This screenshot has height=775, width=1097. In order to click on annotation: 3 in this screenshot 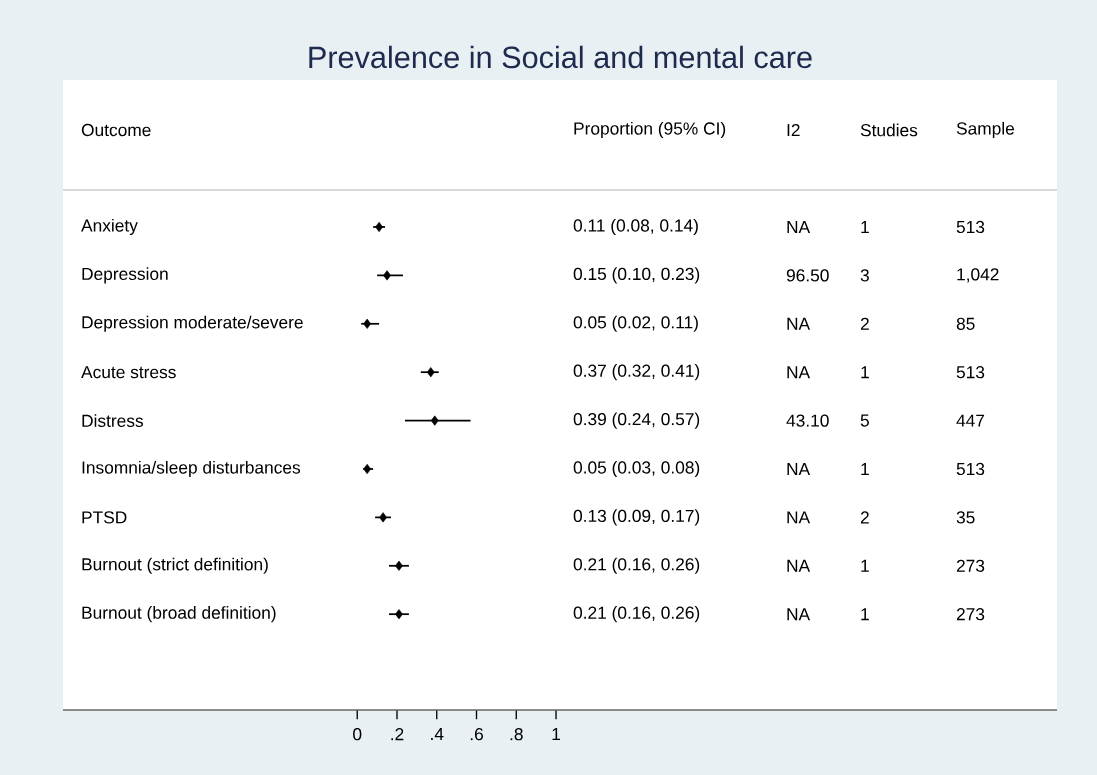, I will do `click(864, 275)`.